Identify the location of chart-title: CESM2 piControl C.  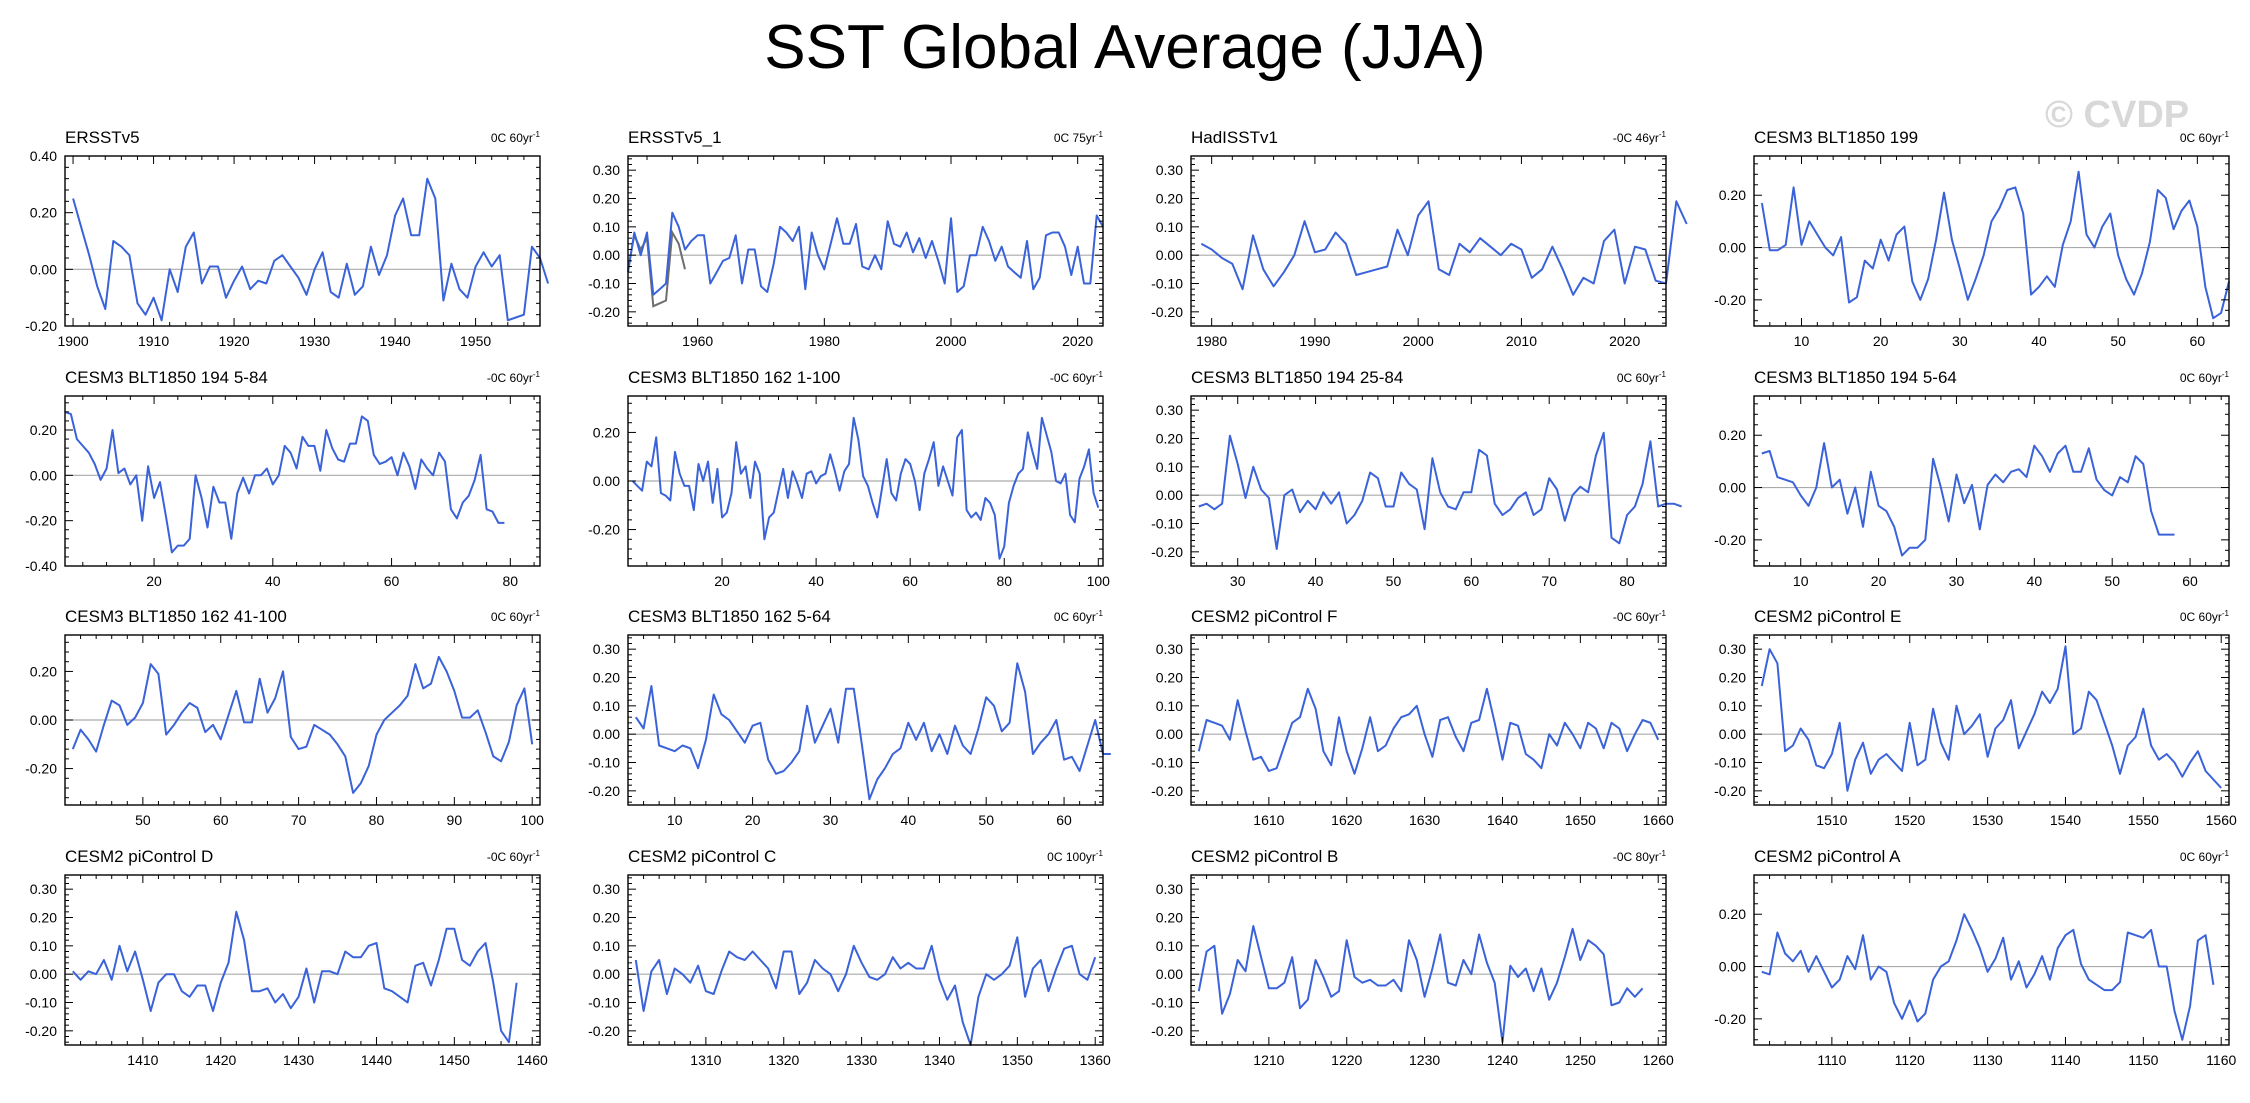
(702, 856).